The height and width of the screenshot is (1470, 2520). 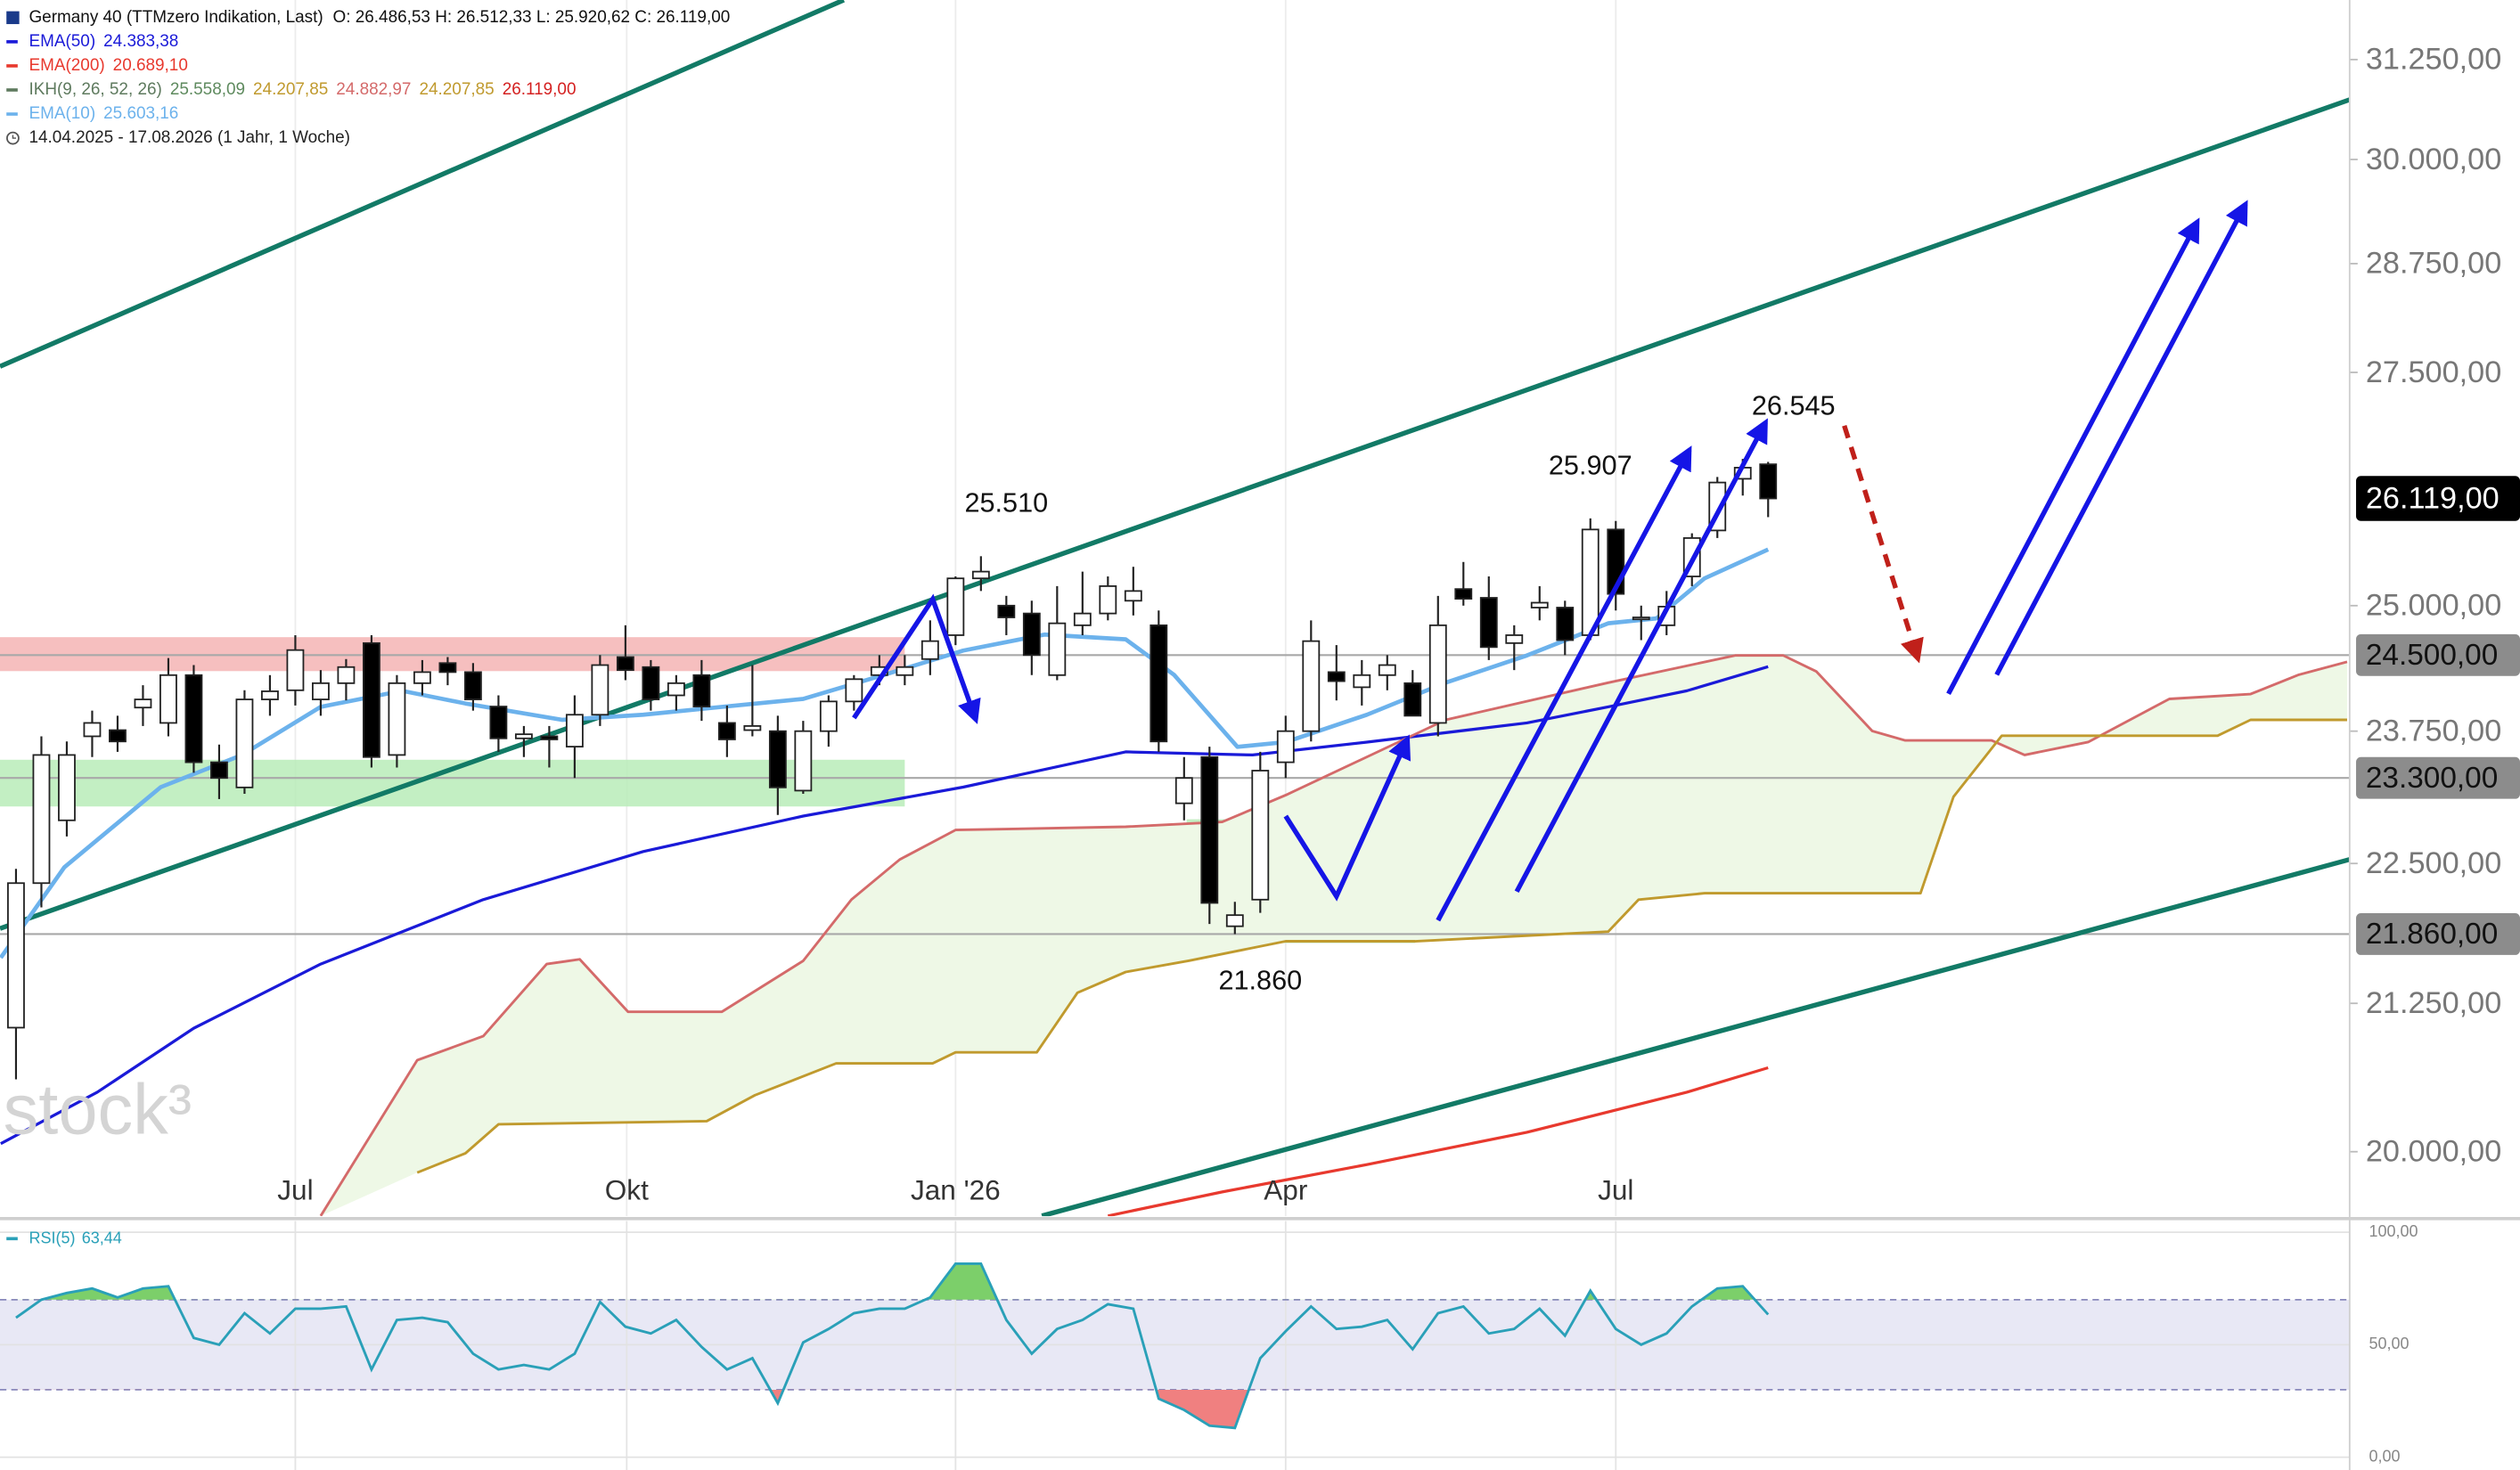 What do you see at coordinates (2433, 264) in the screenshot?
I see `y-tick-label: 28.750,00` at bounding box center [2433, 264].